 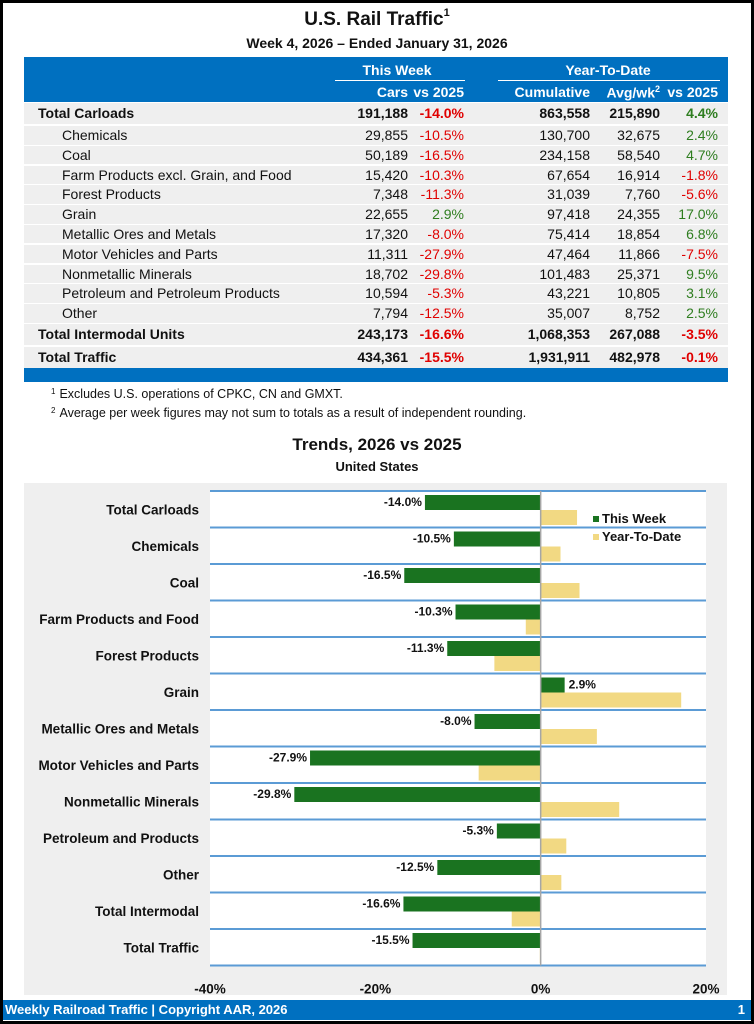 What do you see at coordinates (741, 1009) in the screenshot?
I see `page-number: 1` at bounding box center [741, 1009].